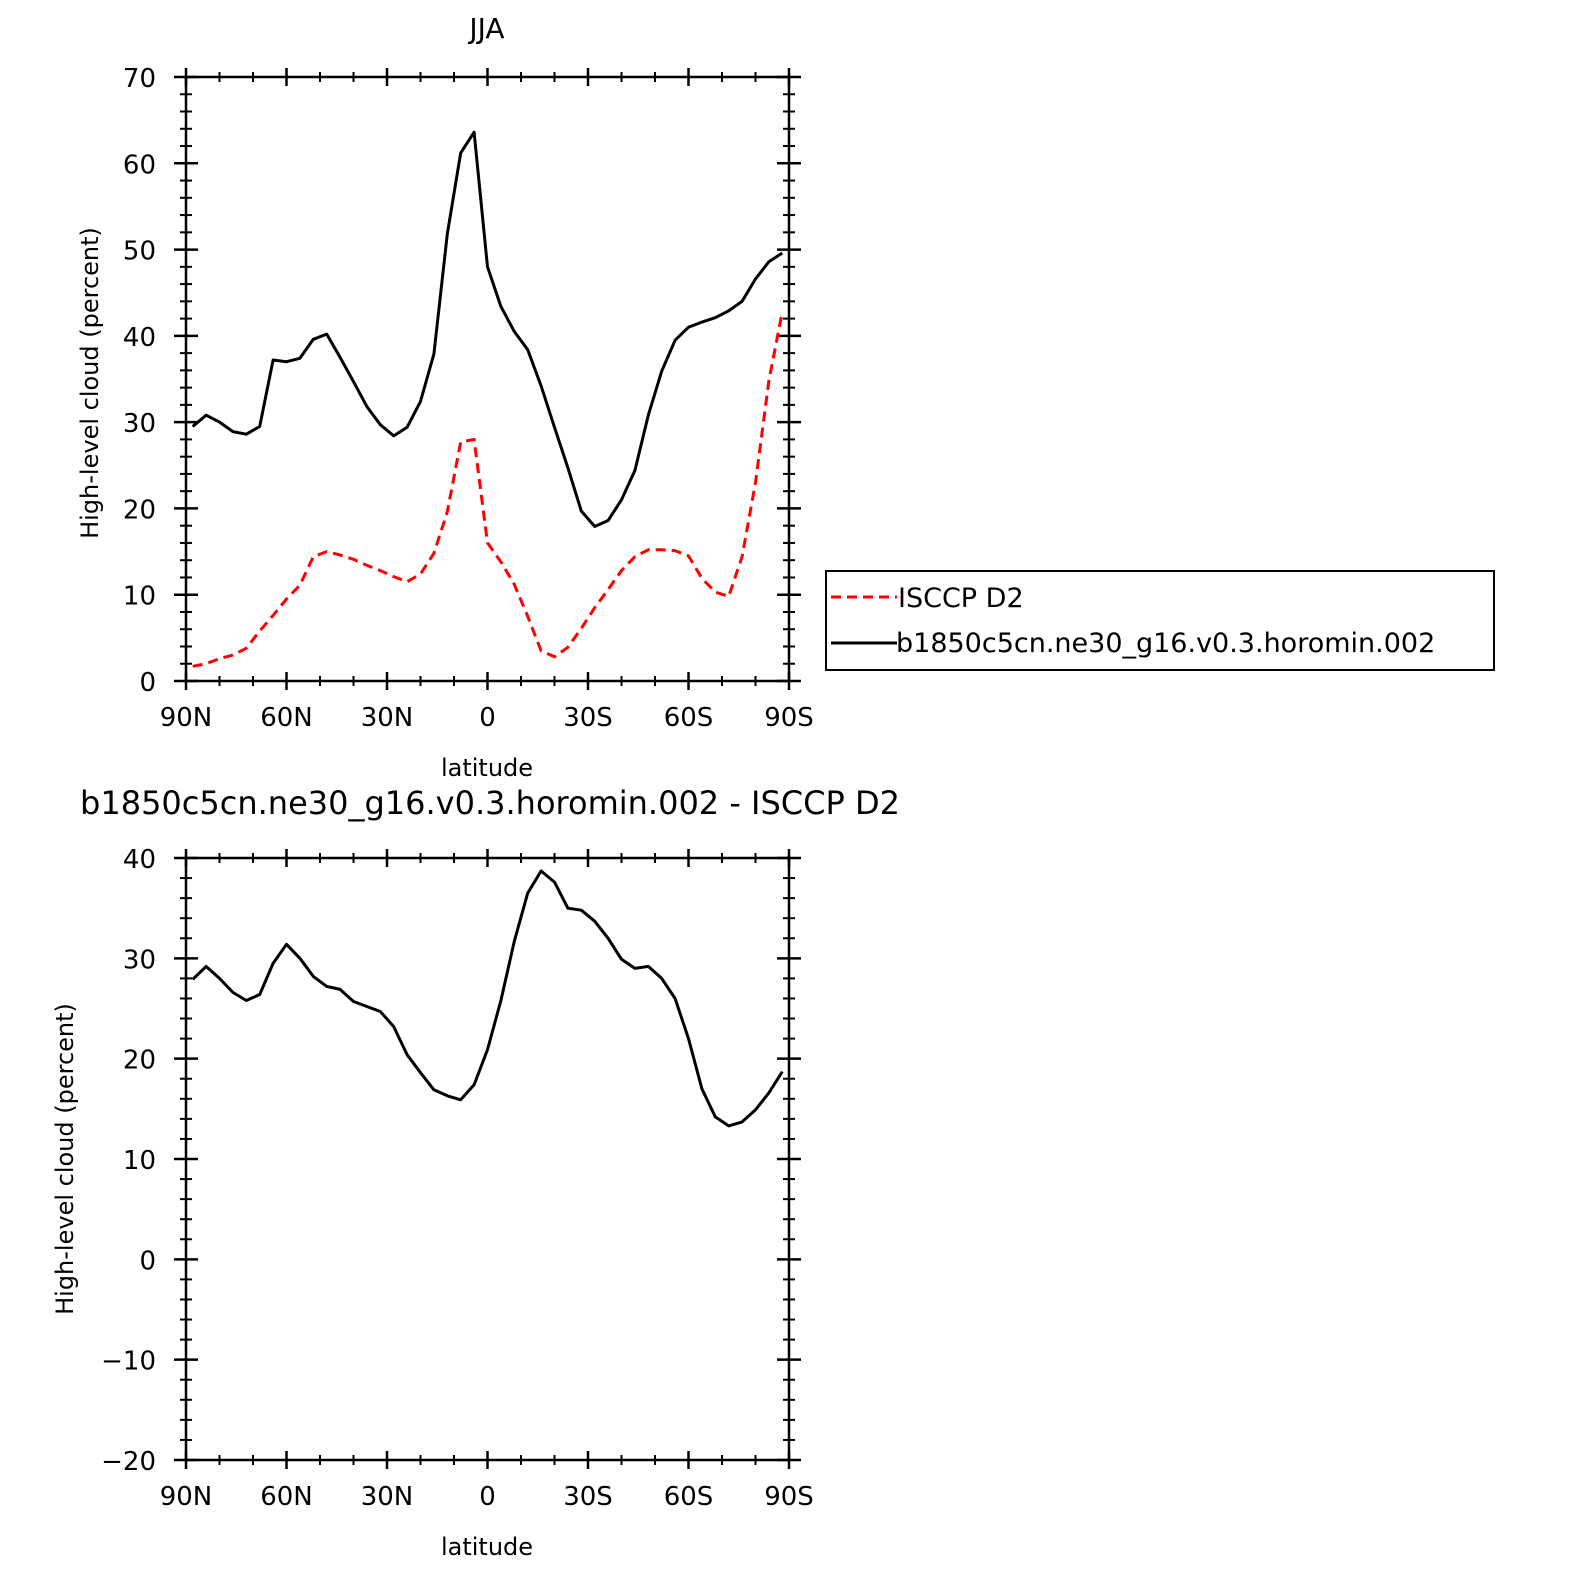 Image resolution: width=1569 pixels, height=1569 pixels. What do you see at coordinates (961, 598) in the screenshot?
I see `legend-label-isccp: ISCCP D2` at bounding box center [961, 598].